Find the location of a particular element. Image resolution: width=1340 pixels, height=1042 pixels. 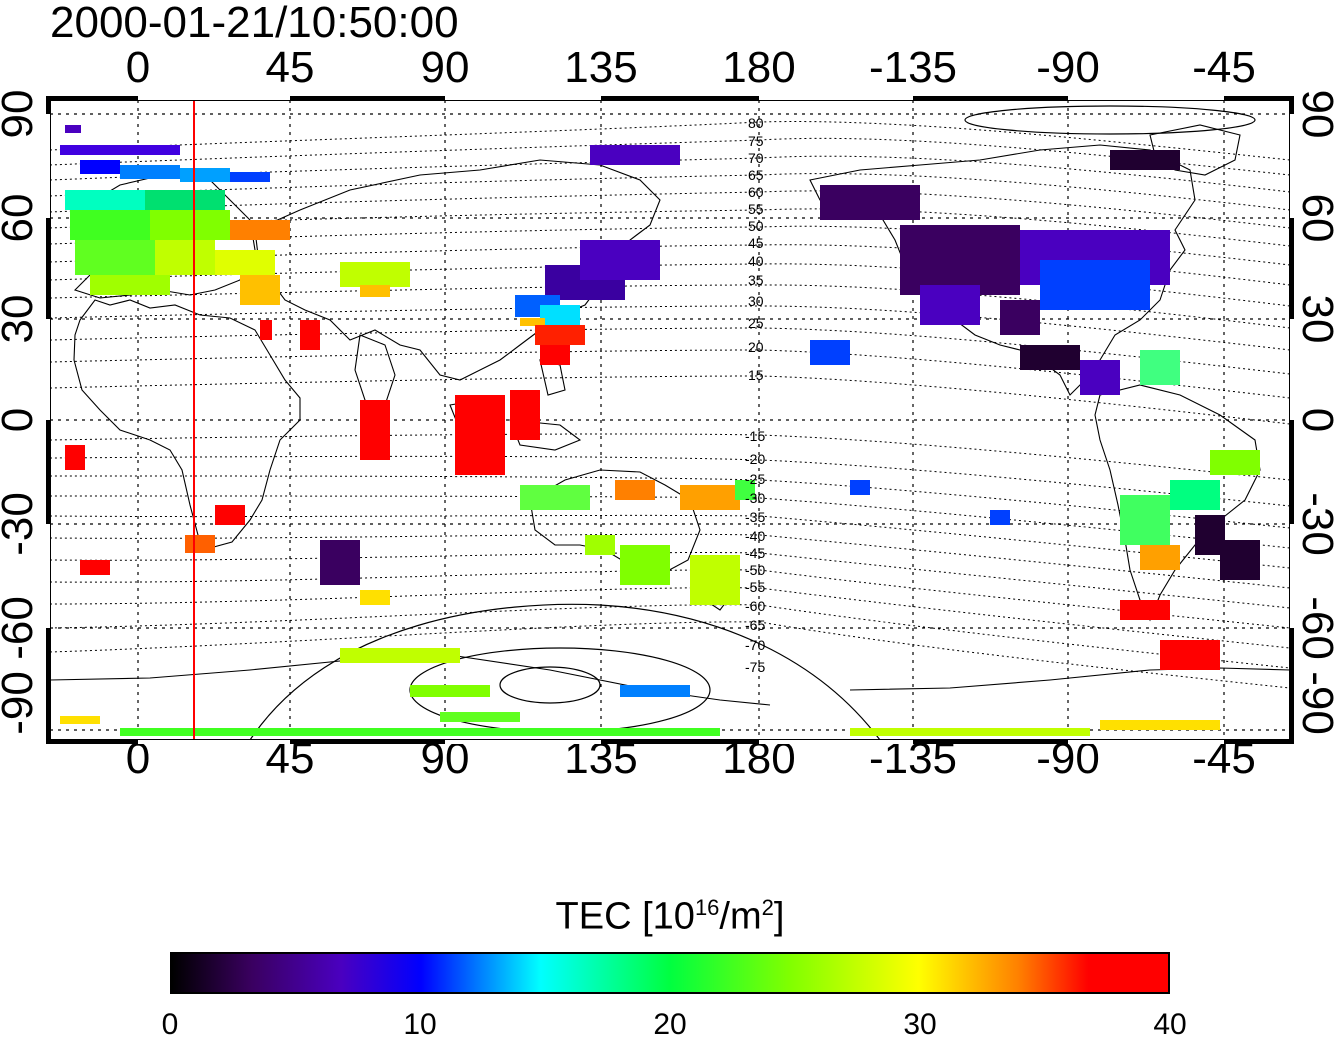

contour-label: -50 is located at coordinates (755, 570).